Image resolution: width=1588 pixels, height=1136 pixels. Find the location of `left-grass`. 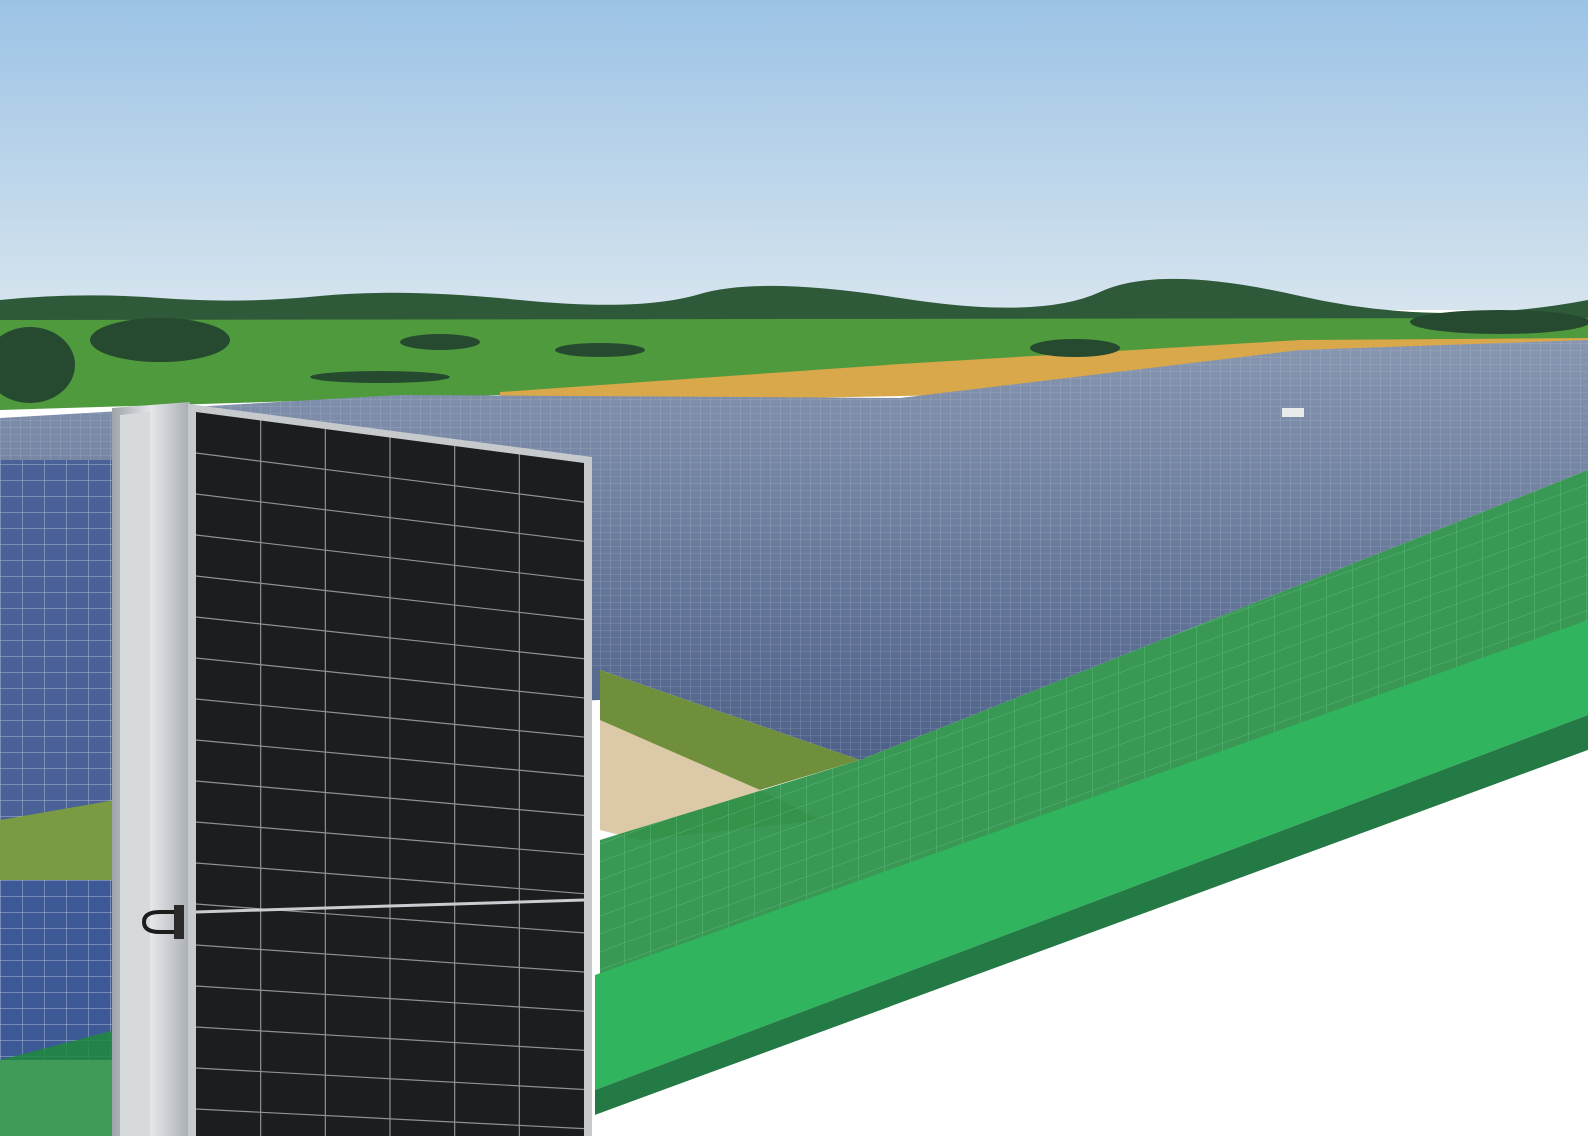

left-grass is located at coordinates (57, 845).